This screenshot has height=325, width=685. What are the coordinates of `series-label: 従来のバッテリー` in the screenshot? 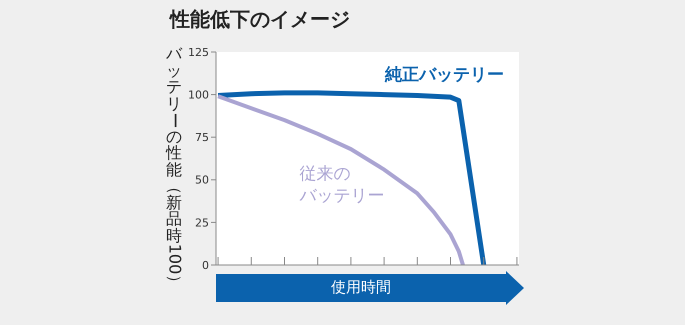 It's located at (342, 184).